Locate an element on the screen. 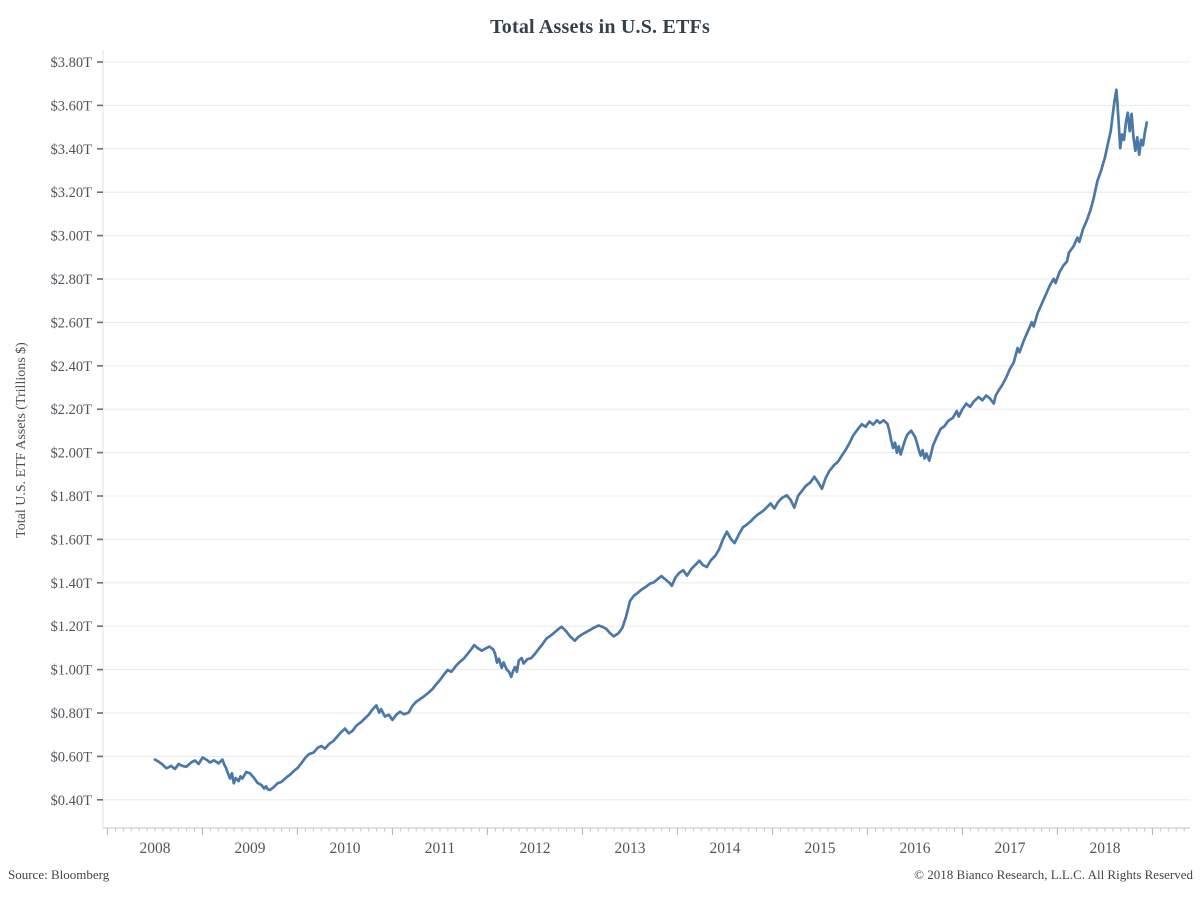 The height and width of the screenshot is (900, 1200). svg-text: $3.60T is located at coordinates (72, 106).